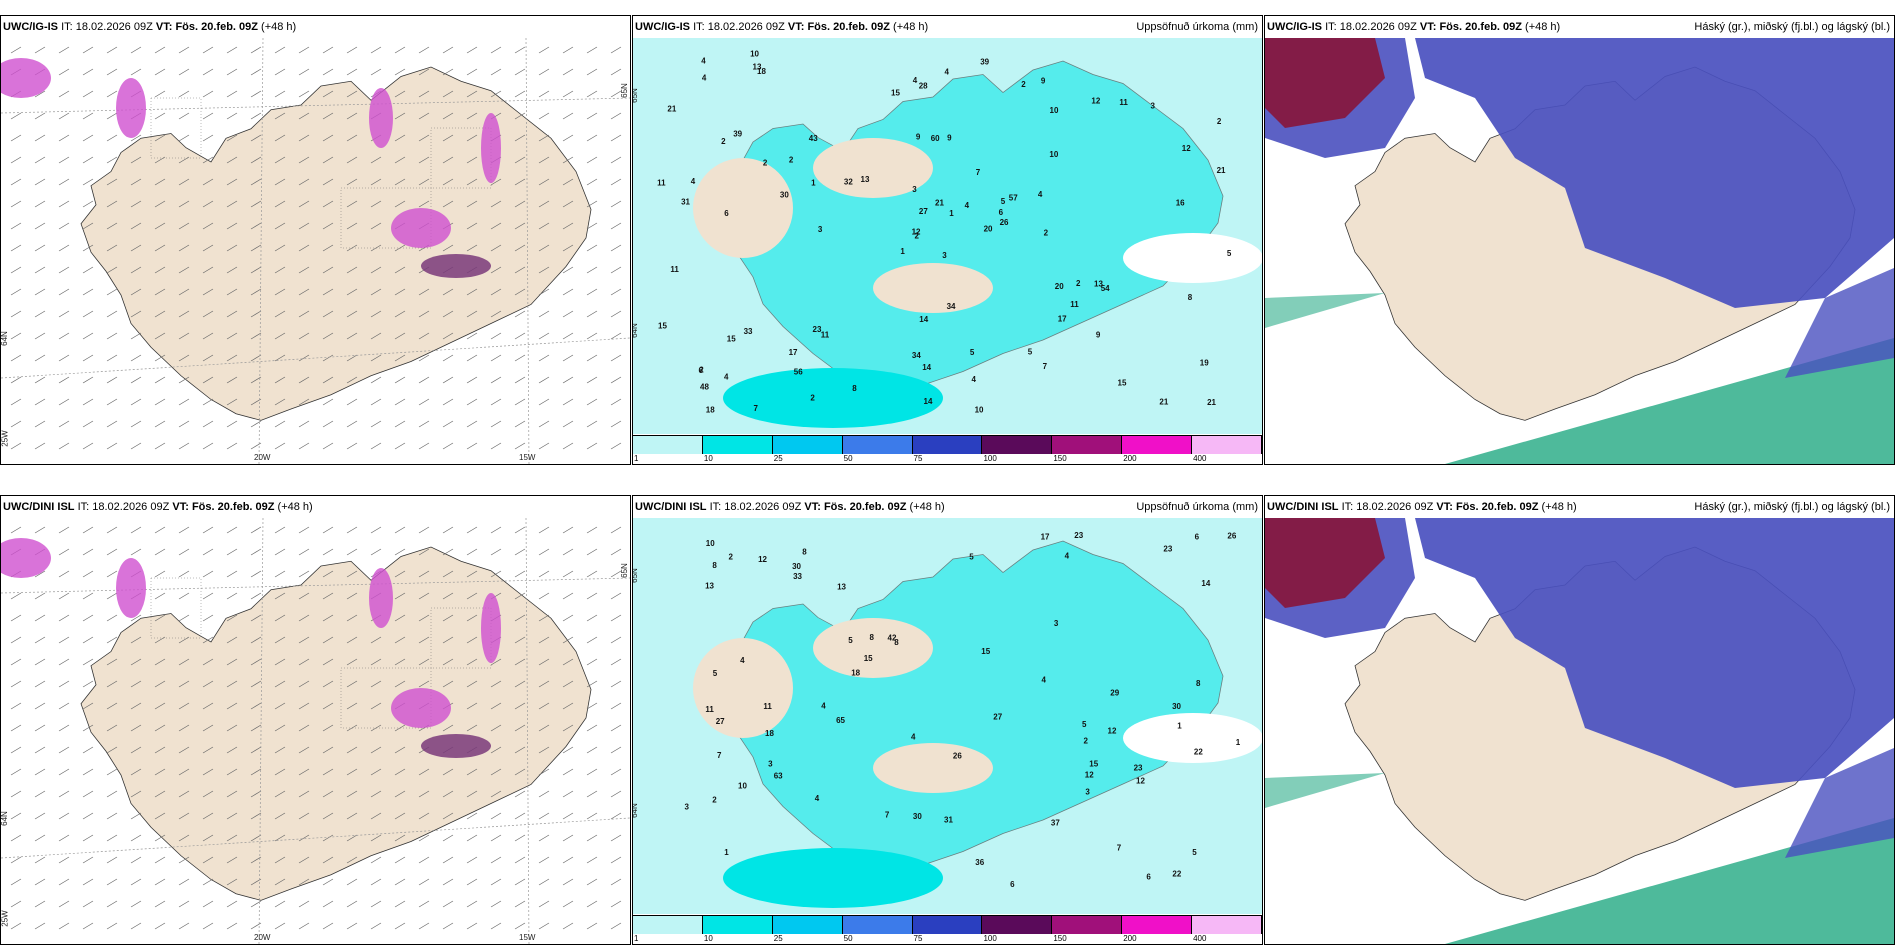 The height and width of the screenshot is (950, 1900). Describe the element at coordinates (726, 213) in the screenshot. I see `precip-value: 6` at that location.